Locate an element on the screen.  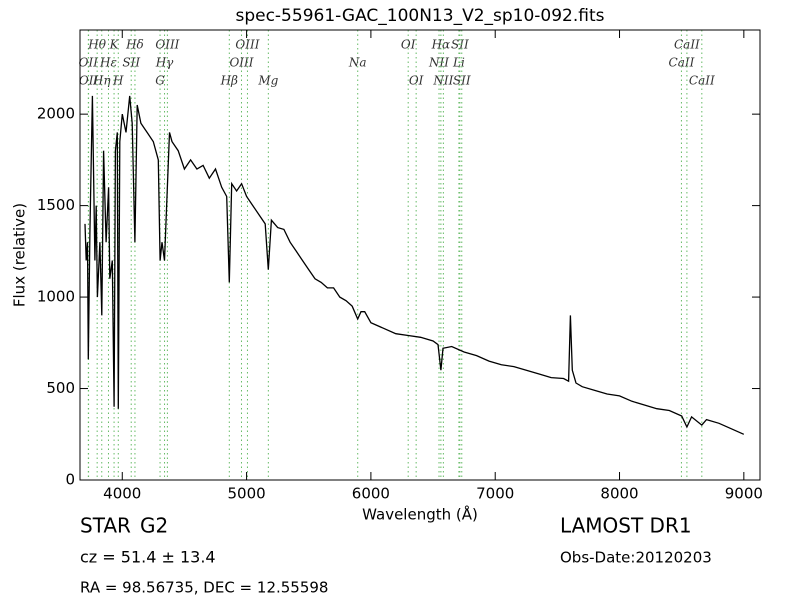
obs-date: Obs-Date:20120203 is located at coordinates (636, 558).